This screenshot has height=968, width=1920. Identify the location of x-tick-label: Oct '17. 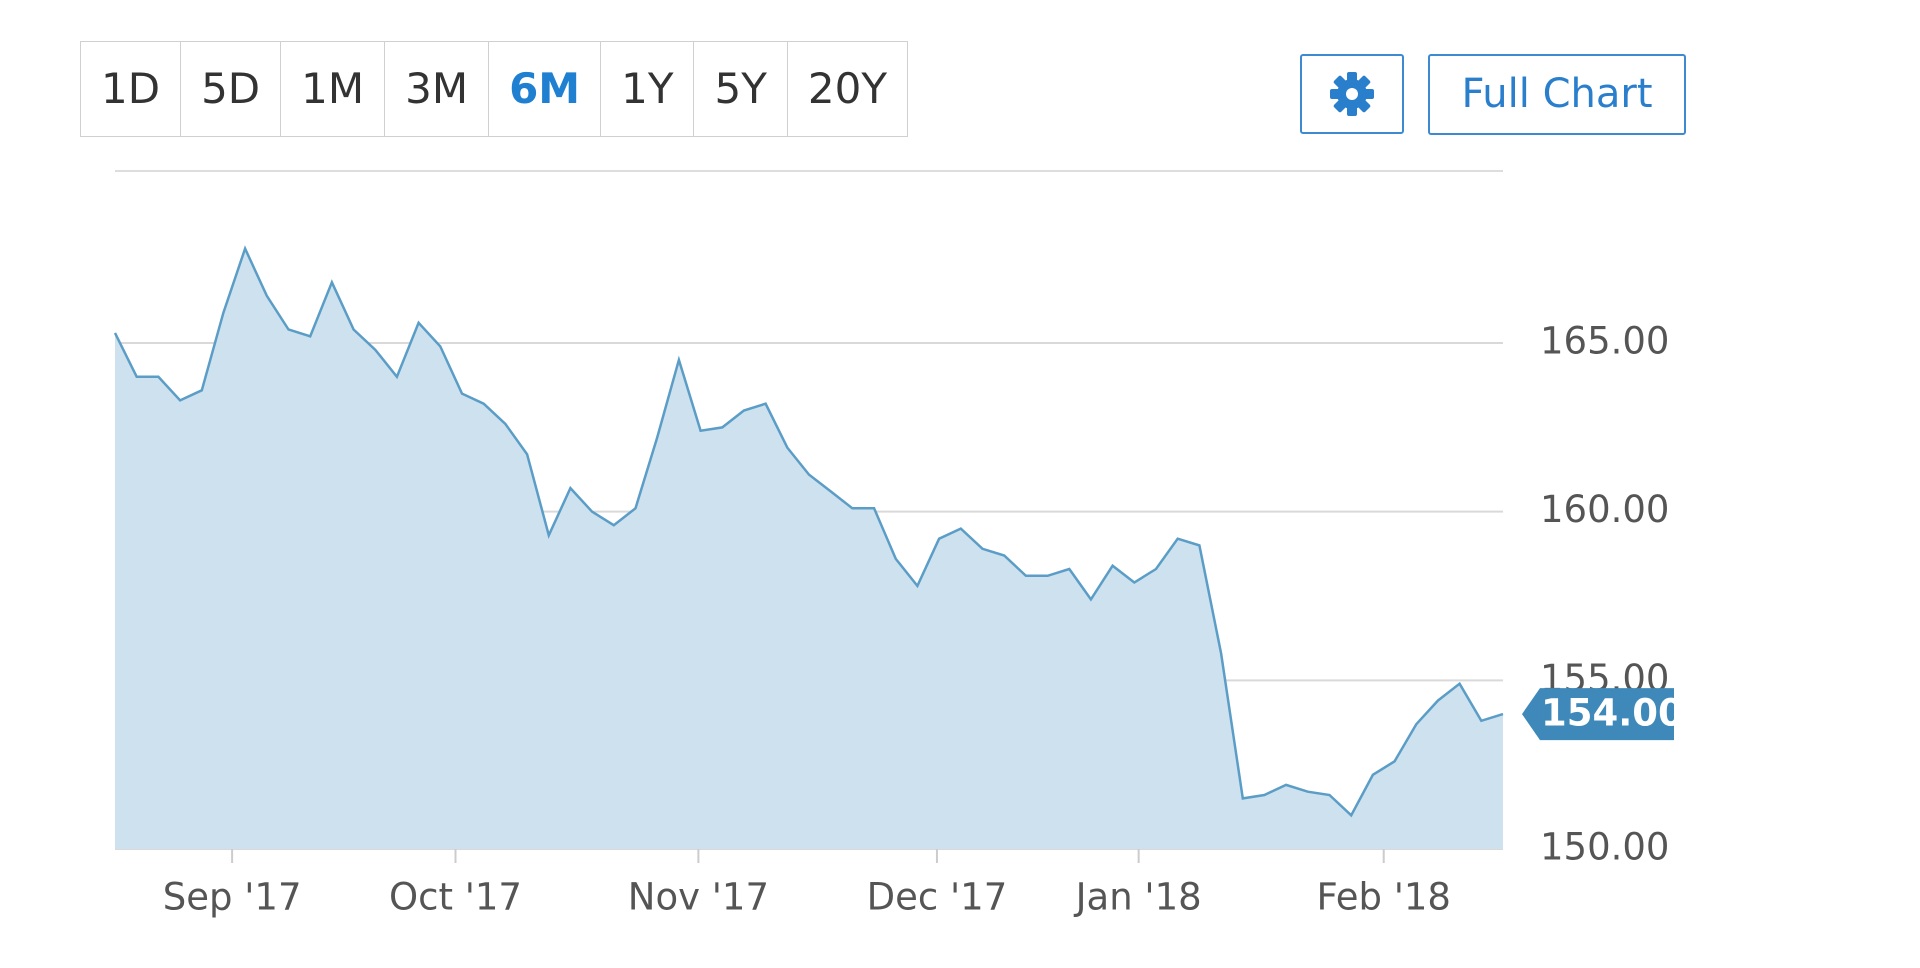
(455, 897).